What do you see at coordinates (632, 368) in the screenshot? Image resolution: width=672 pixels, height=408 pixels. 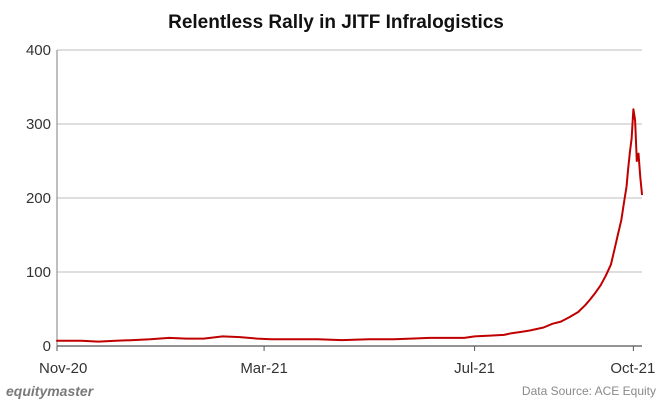 I see `x-tick-label: Oct-21` at bounding box center [632, 368].